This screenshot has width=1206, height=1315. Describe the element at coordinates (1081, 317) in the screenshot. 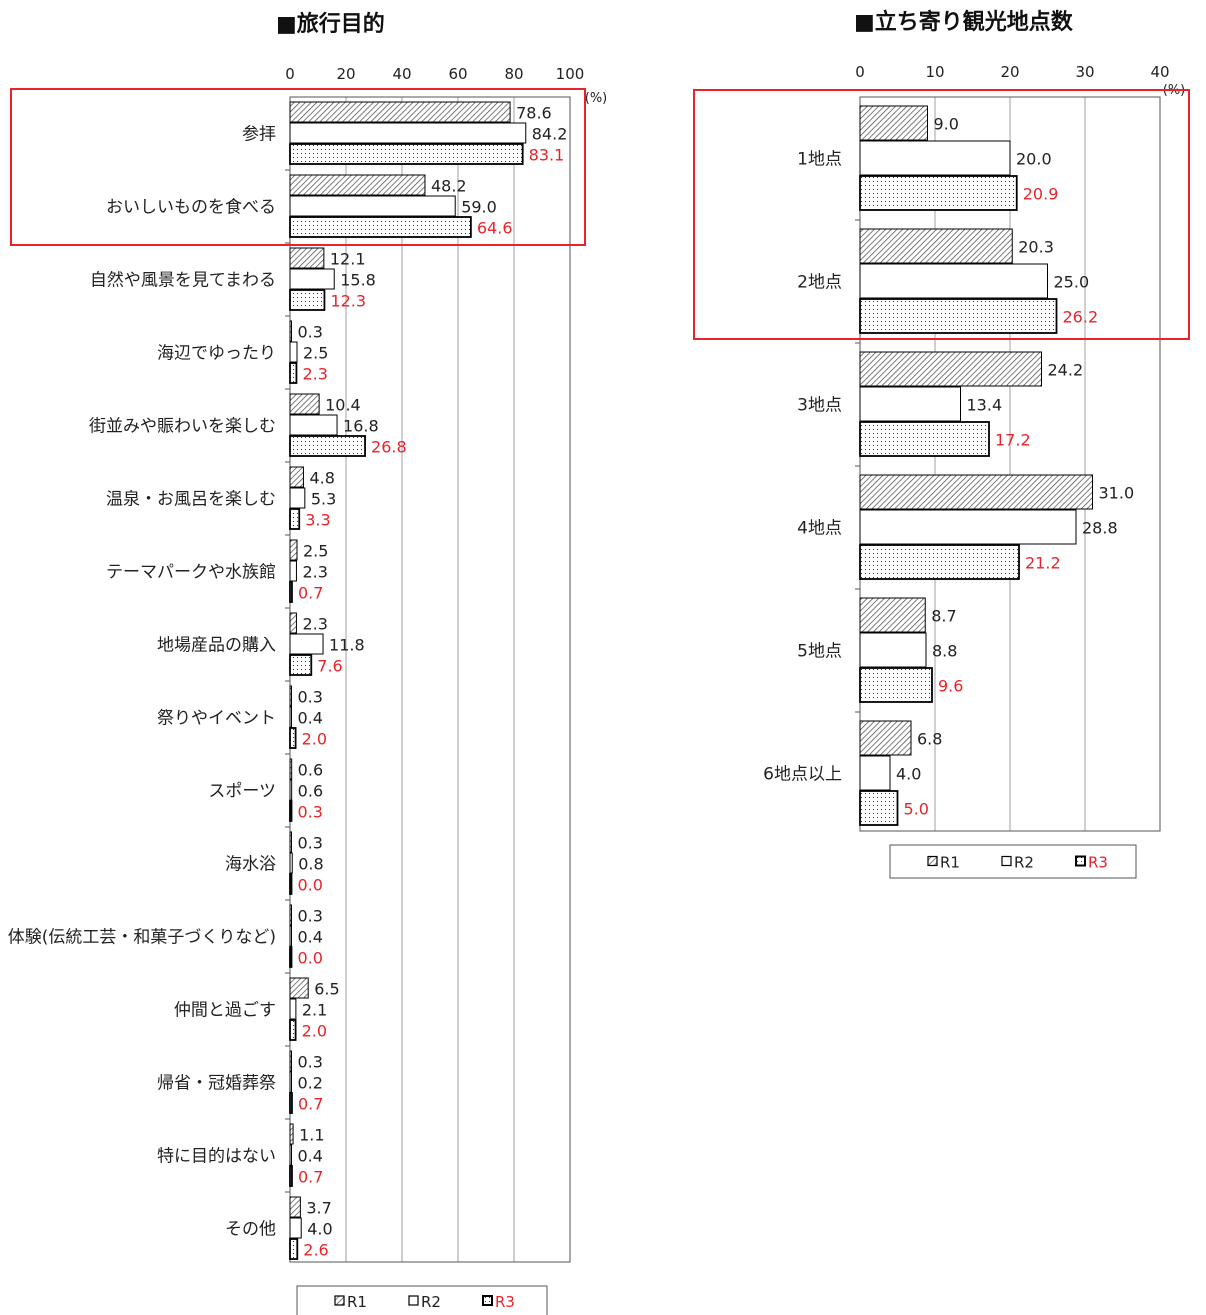

I see `data-label-r3: 26.2` at that location.